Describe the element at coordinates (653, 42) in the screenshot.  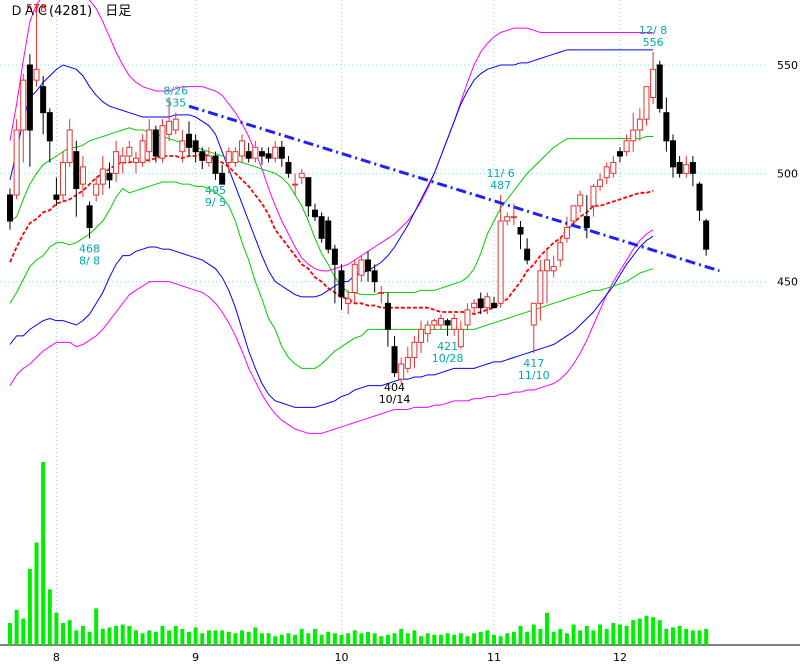
I see `annotation-label: 556` at that location.